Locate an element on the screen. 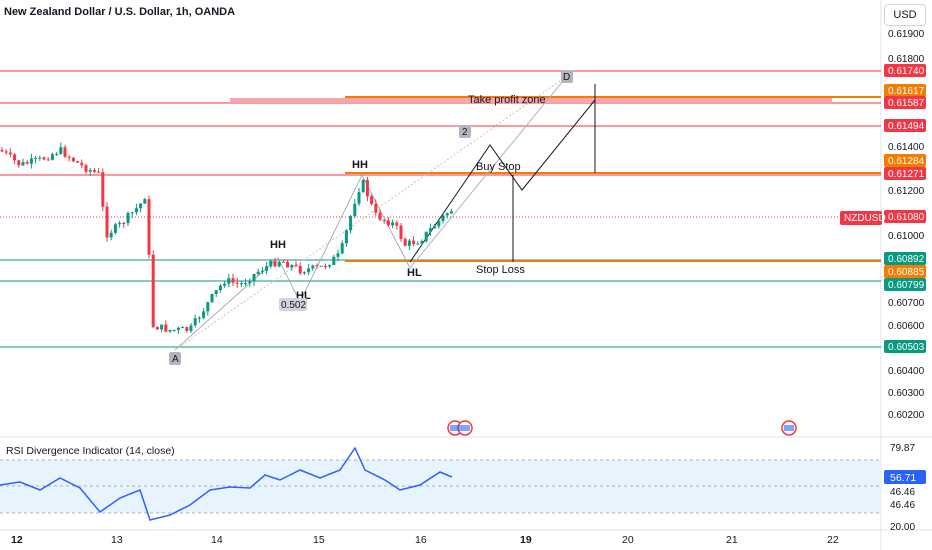  symbol-tag-box is located at coordinates (861, 218).